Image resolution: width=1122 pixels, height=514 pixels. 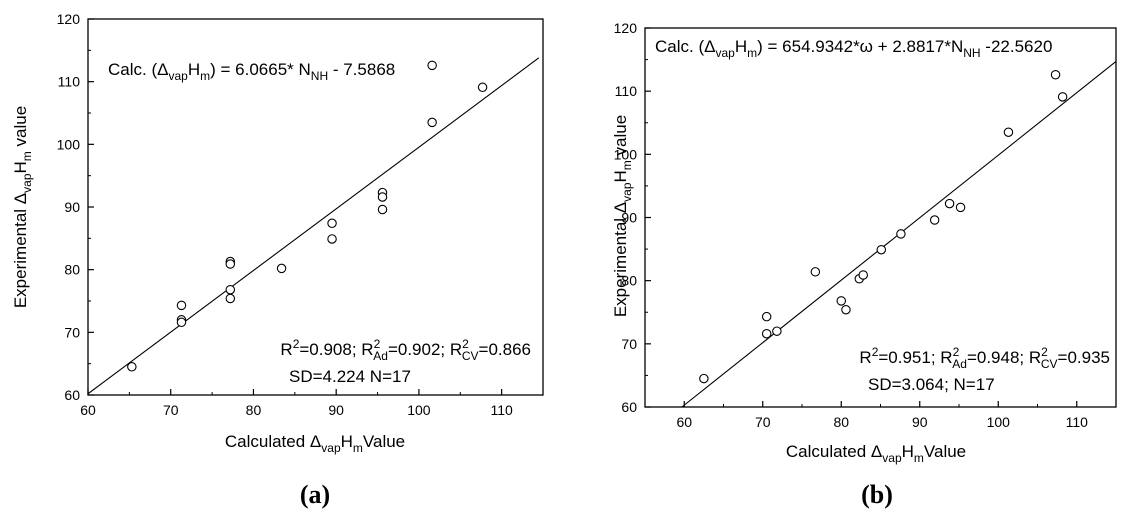 What do you see at coordinates (251, 71) in the screenshot?
I see `regression-equation: Calc. (ΔvapHm) = 6.0665* NNH - 7.5868` at bounding box center [251, 71].